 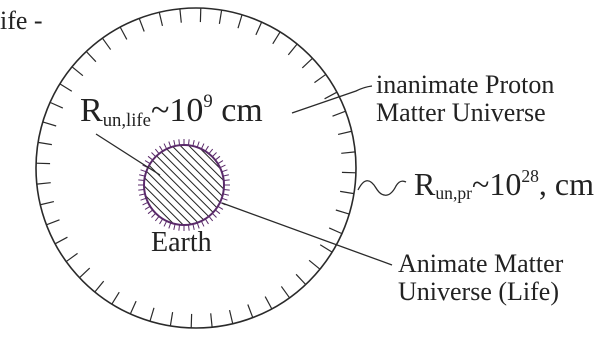 I want to click on inner-radius-exponent: 9, so click(x=208, y=101).